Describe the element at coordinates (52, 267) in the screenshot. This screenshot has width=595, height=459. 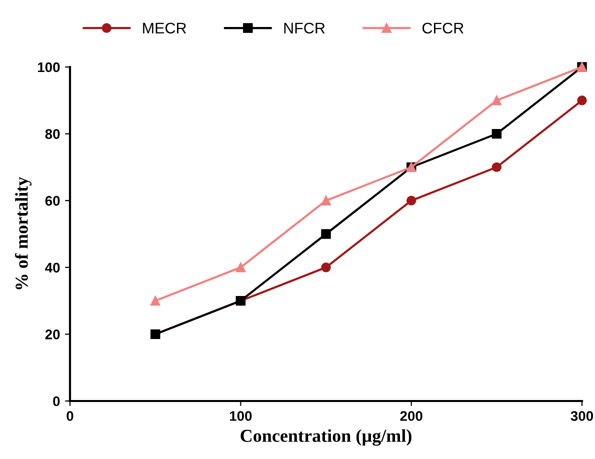
I see `y-tick-label: 40` at that location.